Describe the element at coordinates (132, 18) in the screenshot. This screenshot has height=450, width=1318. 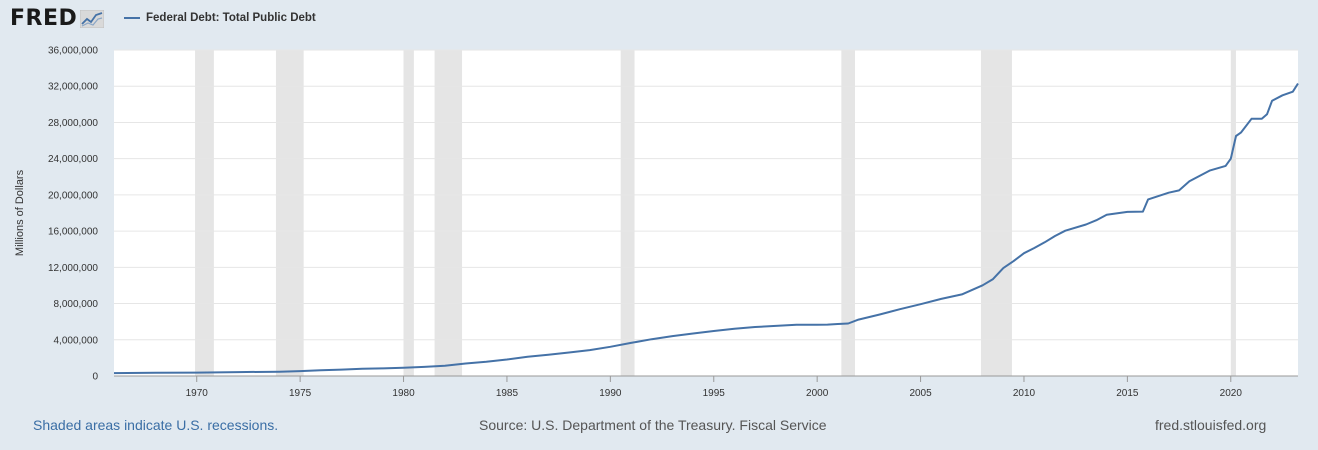
I see `legend-swatch` at that location.